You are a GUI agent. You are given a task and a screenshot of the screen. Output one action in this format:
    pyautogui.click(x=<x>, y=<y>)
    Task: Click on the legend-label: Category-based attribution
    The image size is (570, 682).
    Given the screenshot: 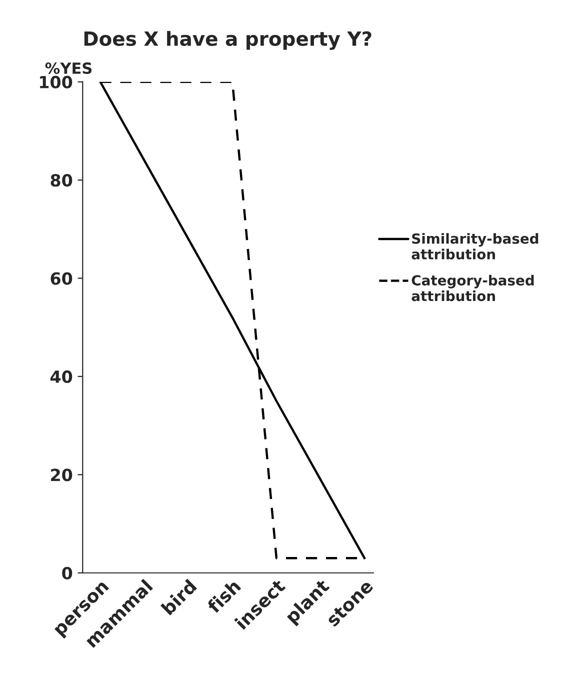 What is the action you would take?
    pyautogui.click(x=473, y=288)
    